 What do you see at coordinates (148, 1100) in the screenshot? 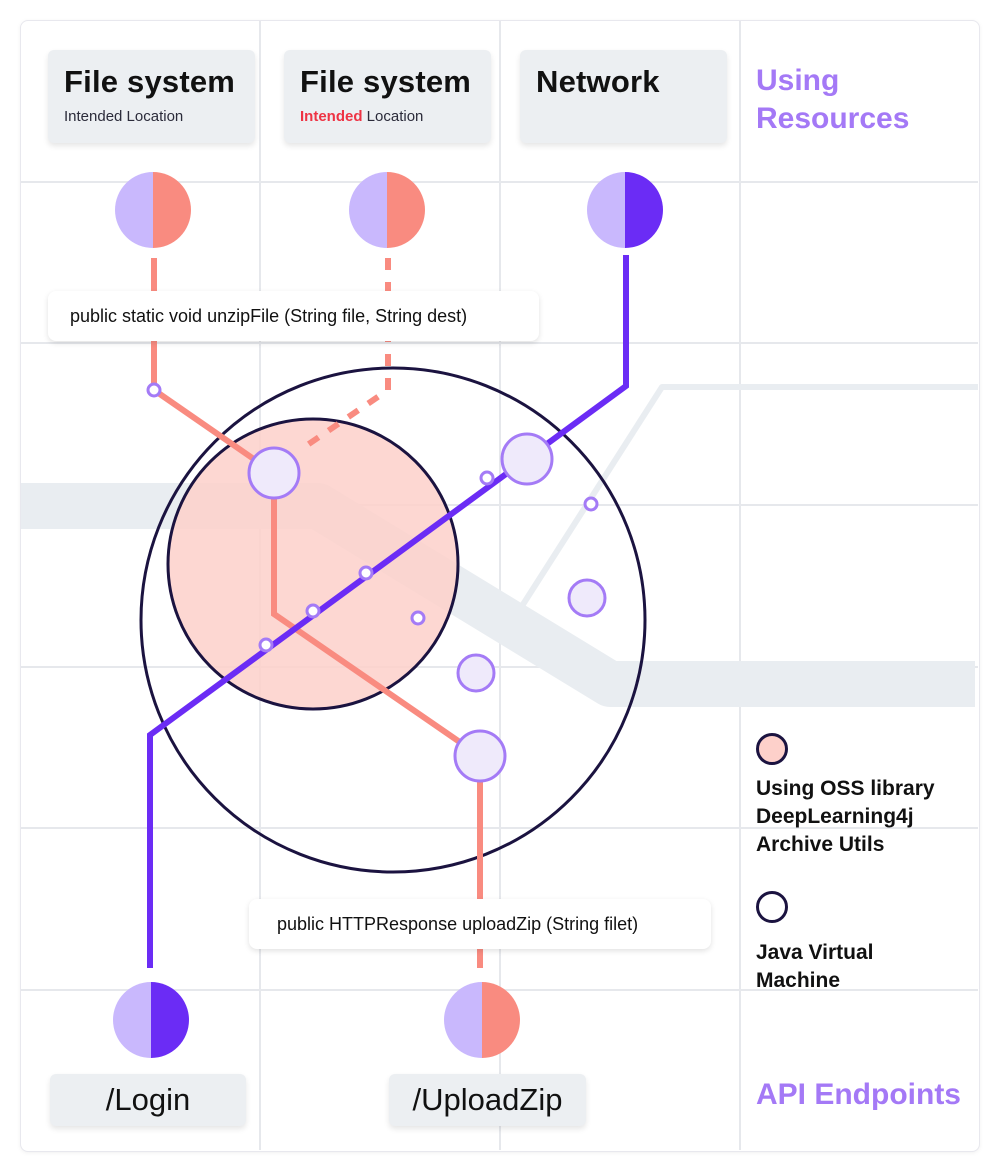
I see `endpoint-login: /Login` at bounding box center [148, 1100].